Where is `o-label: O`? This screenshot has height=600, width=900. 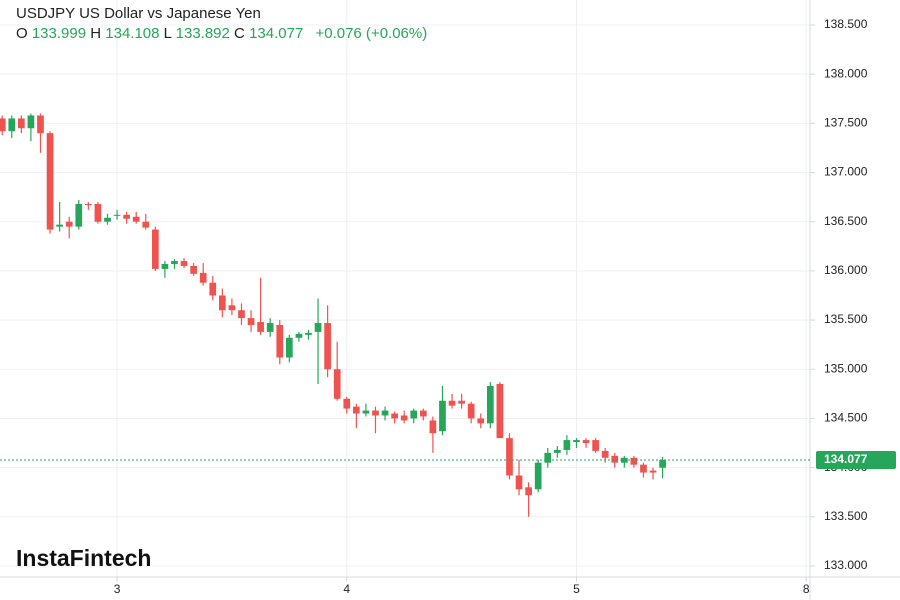 o-label: O is located at coordinates (22, 33).